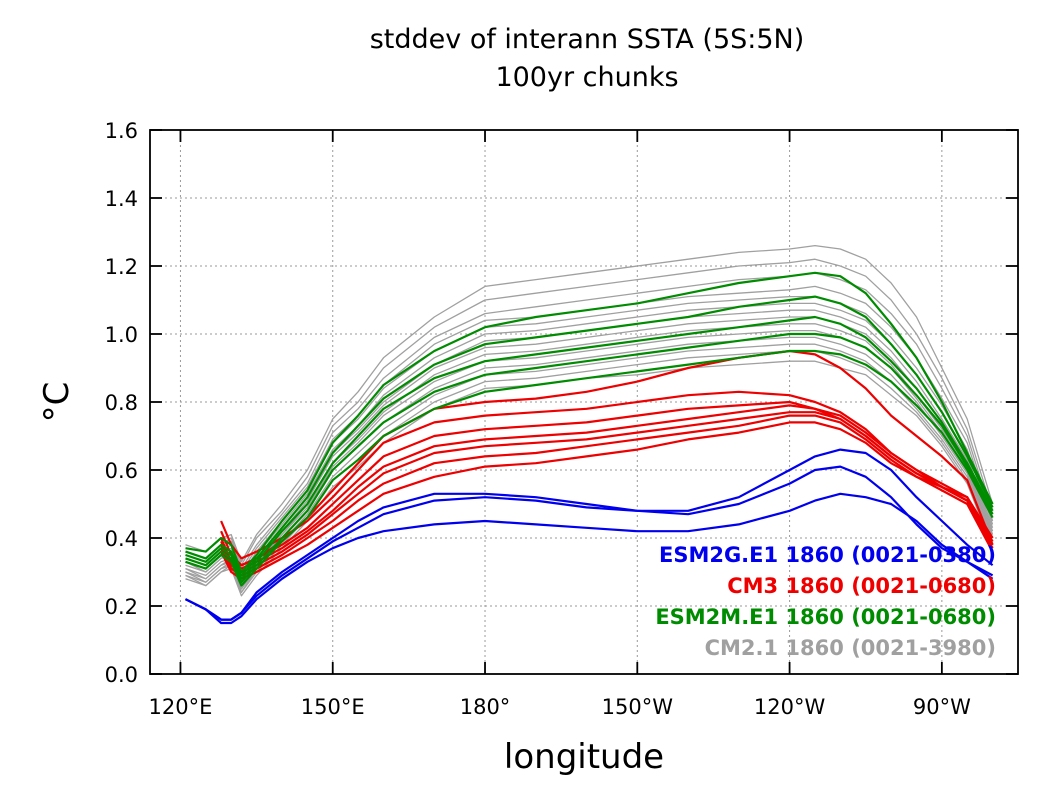  I want to click on y-tick-label: 0.4, so click(121, 539).